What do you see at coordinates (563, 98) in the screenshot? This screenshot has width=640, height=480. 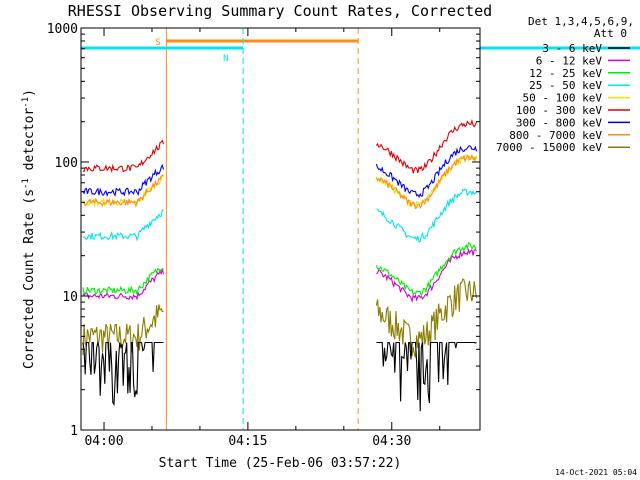 I see `legend-label: 50 - 100 keV` at bounding box center [563, 98].